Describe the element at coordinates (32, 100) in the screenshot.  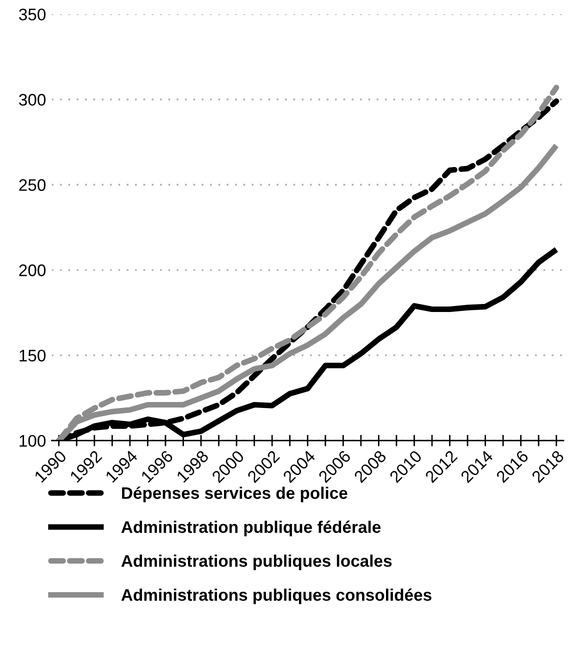
I see `y-tick-label: 300` at that location.